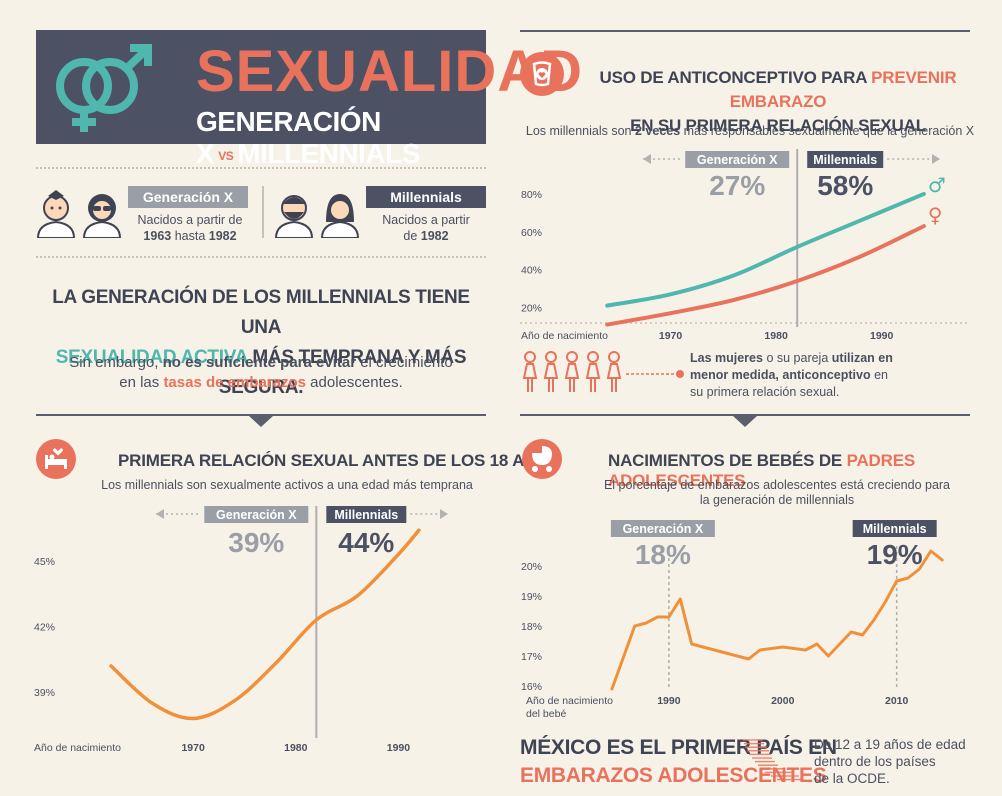 The image size is (1002, 796). Describe the element at coordinates (190, 236) in the screenshot. I see `genx-desc-line2: 1963 hasta 1982` at that location.